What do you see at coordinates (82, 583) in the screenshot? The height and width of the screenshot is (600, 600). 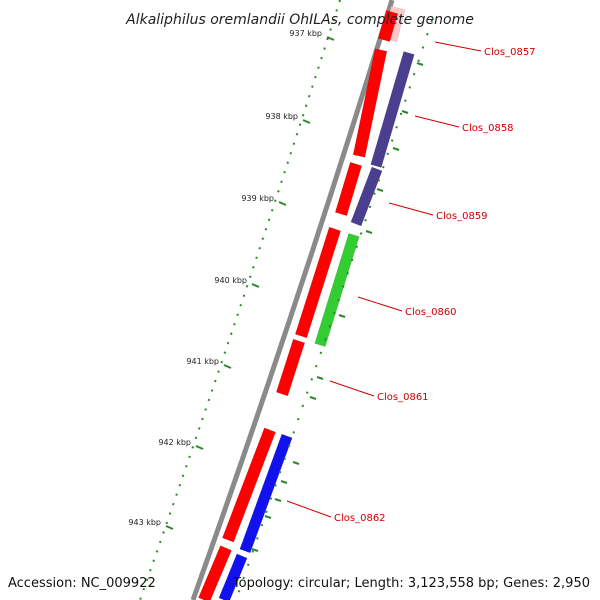 I see `accession-text: Accession: NC_009922` at bounding box center [82, 583].